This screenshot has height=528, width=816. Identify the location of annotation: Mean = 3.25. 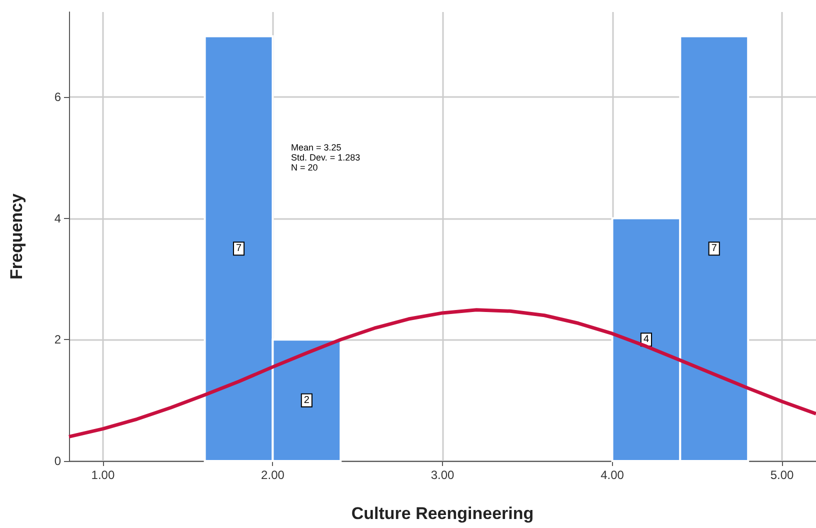
(316, 147).